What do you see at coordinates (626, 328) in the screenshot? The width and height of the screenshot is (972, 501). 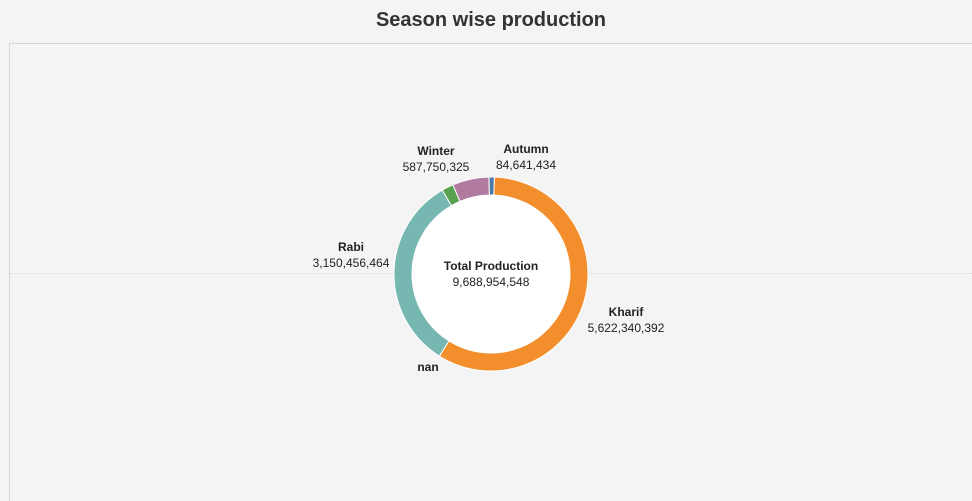 I see `value-kharif: 5,622,340,392` at bounding box center [626, 328].